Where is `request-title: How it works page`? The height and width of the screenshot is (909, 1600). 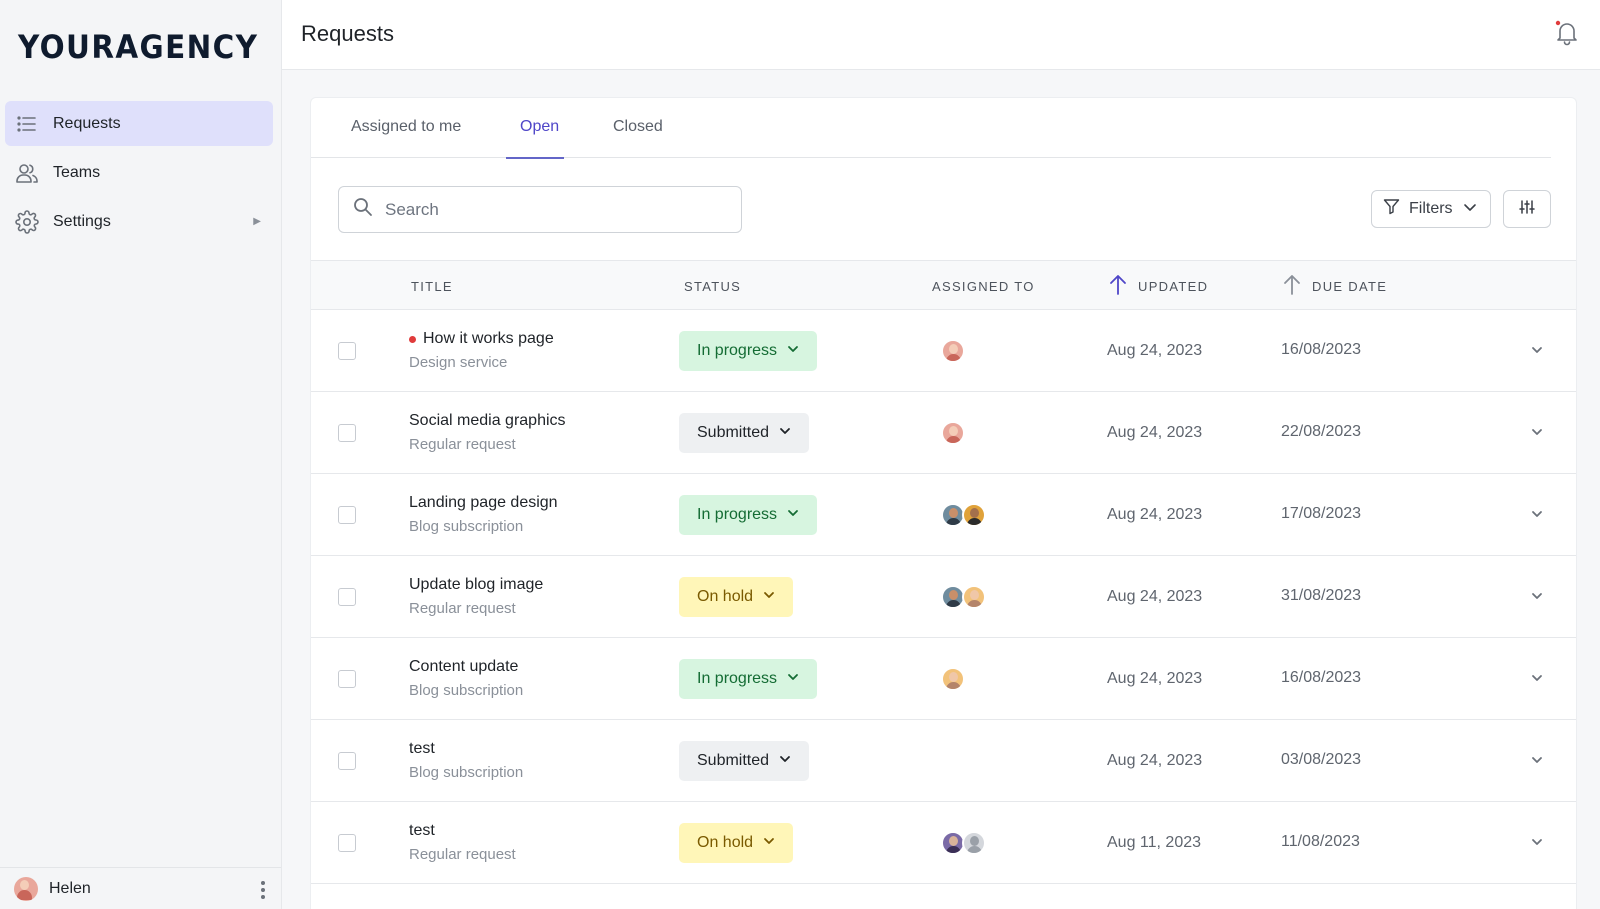 request-title: How it works page is located at coordinates (488, 338).